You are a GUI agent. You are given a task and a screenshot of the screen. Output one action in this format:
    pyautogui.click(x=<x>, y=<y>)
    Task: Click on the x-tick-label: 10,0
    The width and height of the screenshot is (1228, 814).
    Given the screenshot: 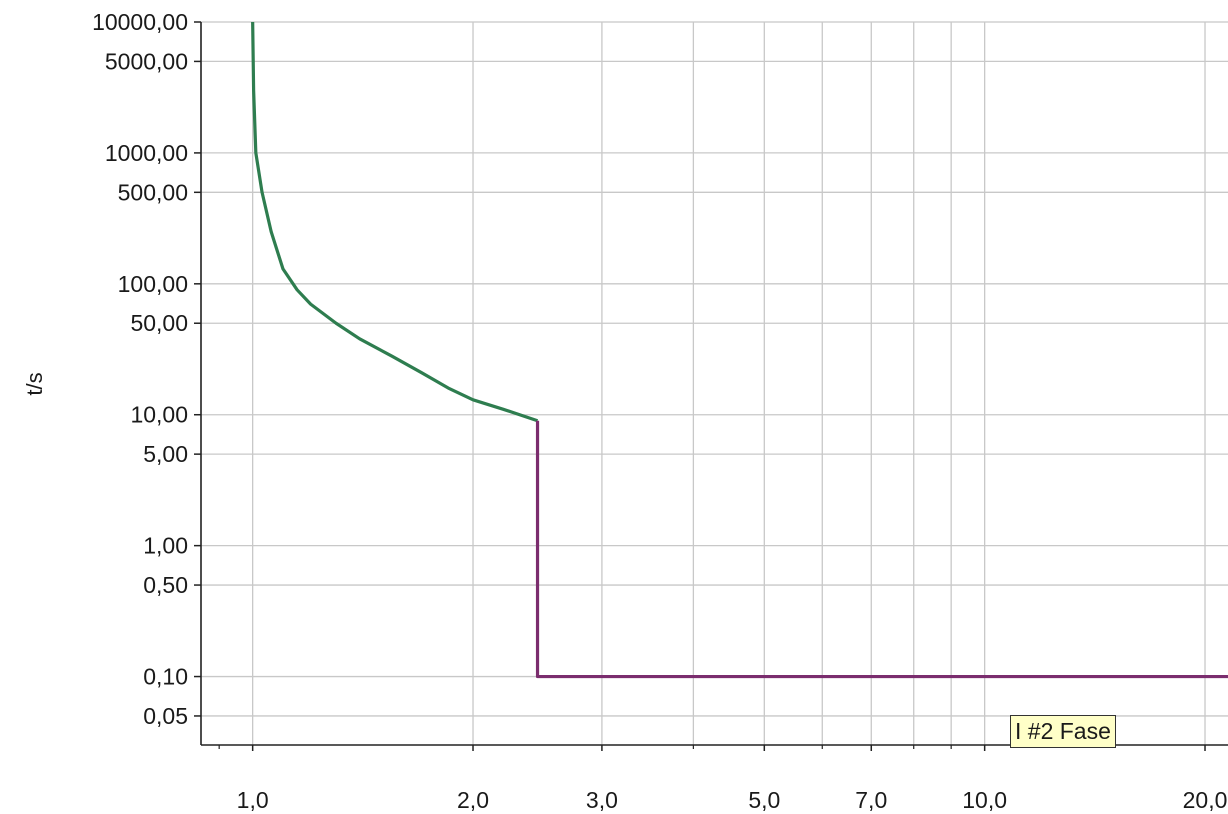 What is the action you would take?
    pyautogui.click(x=984, y=800)
    